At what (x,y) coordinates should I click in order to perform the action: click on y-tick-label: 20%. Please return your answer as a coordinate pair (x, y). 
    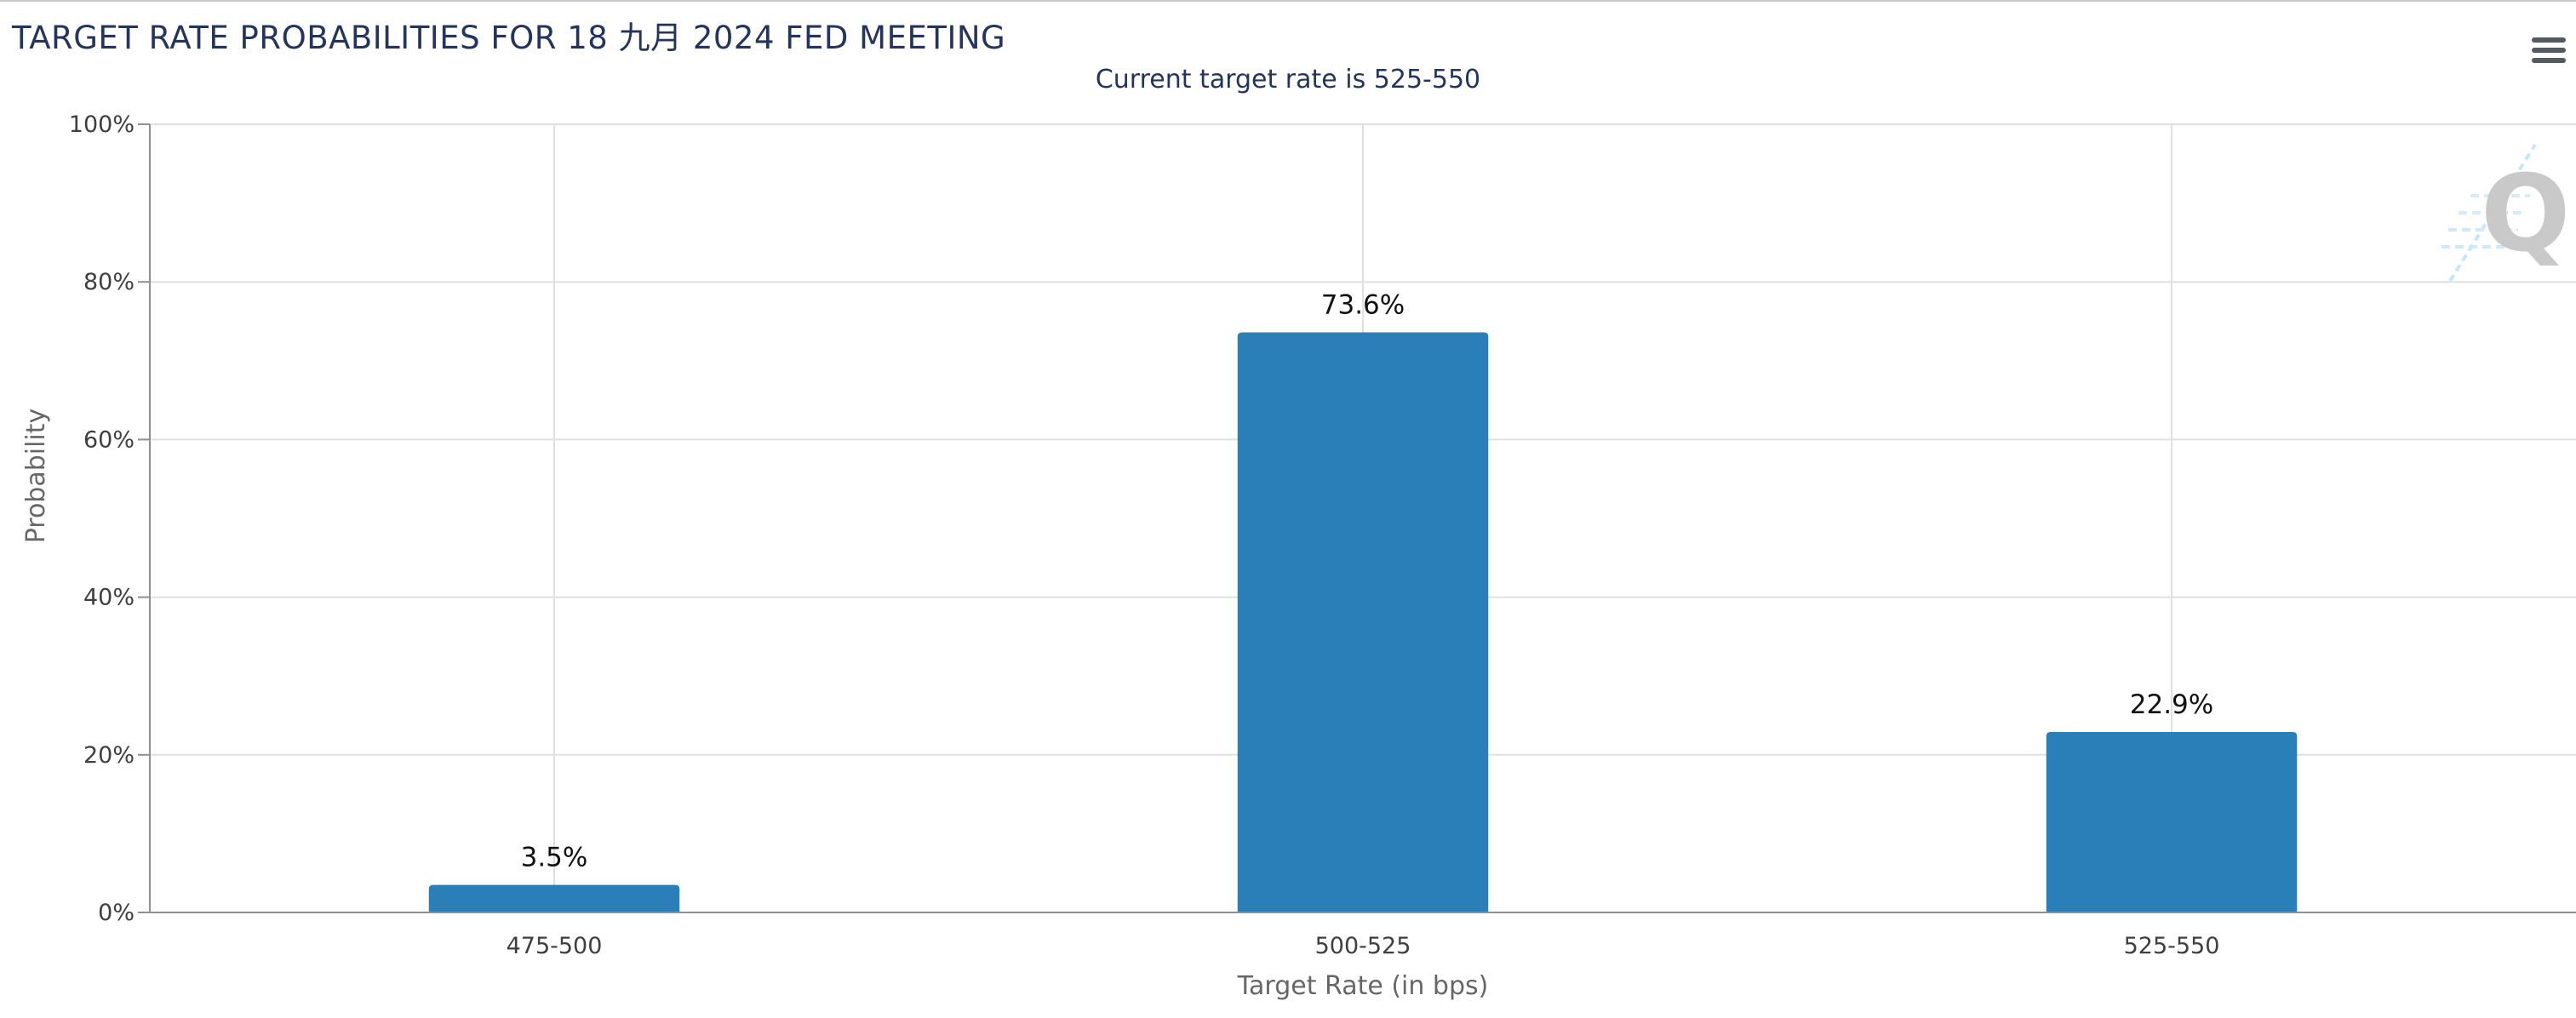
    Looking at the image, I should click on (109, 756).